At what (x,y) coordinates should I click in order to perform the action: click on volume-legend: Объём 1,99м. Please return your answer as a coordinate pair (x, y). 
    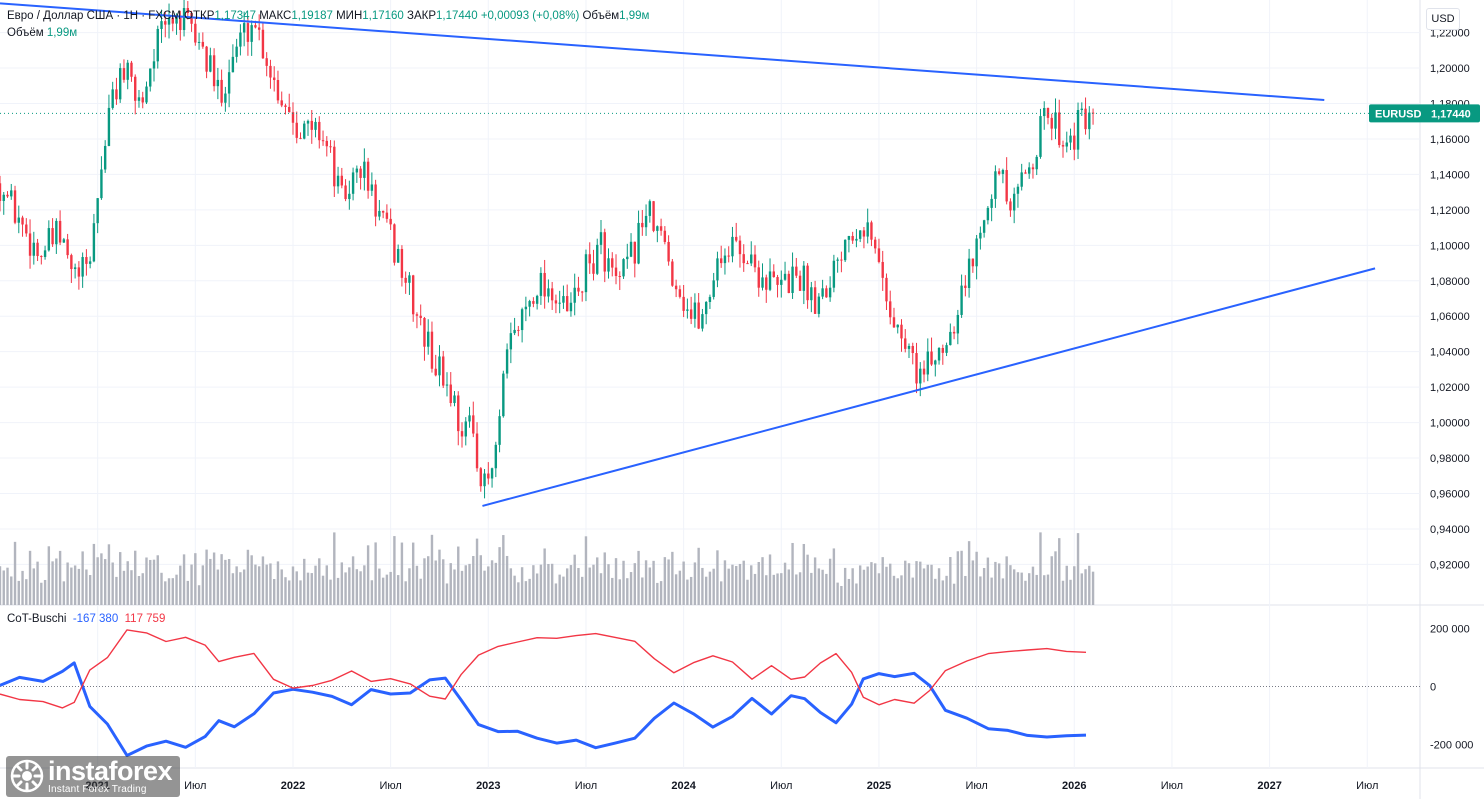
    Looking at the image, I should click on (42, 33).